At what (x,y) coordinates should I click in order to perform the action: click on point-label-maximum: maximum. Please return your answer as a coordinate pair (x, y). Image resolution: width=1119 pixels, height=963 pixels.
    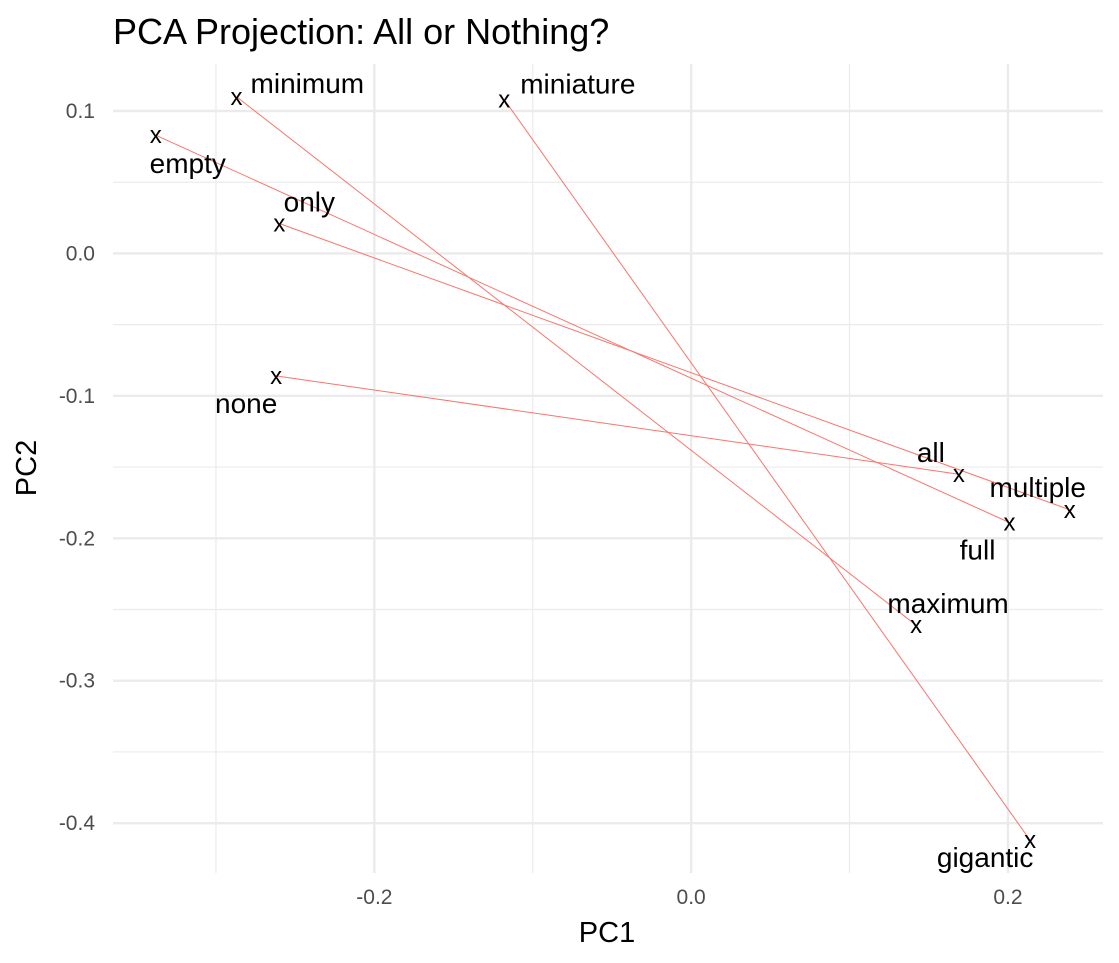
    Looking at the image, I should click on (947, 603).